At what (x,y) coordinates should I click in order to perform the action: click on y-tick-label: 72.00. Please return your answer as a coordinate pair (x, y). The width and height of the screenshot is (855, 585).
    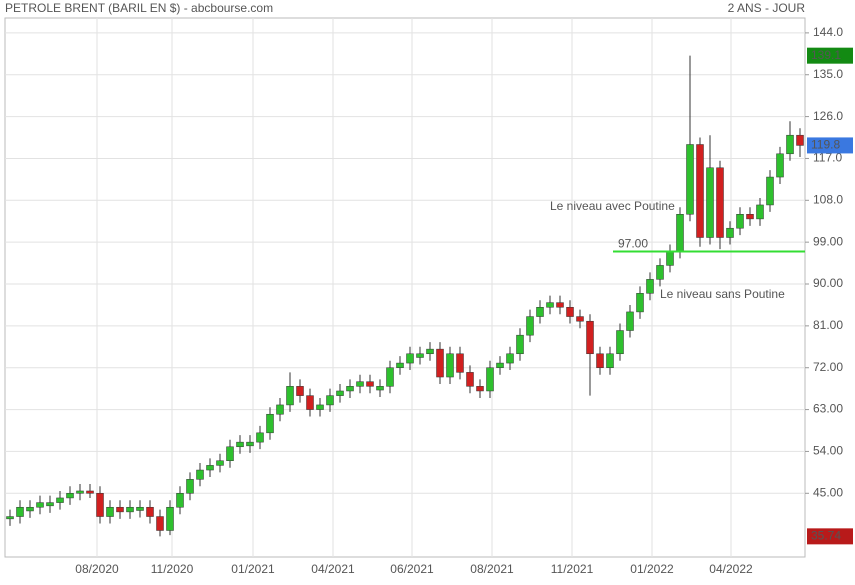
    Looking at the image, I should click on (828, 367).